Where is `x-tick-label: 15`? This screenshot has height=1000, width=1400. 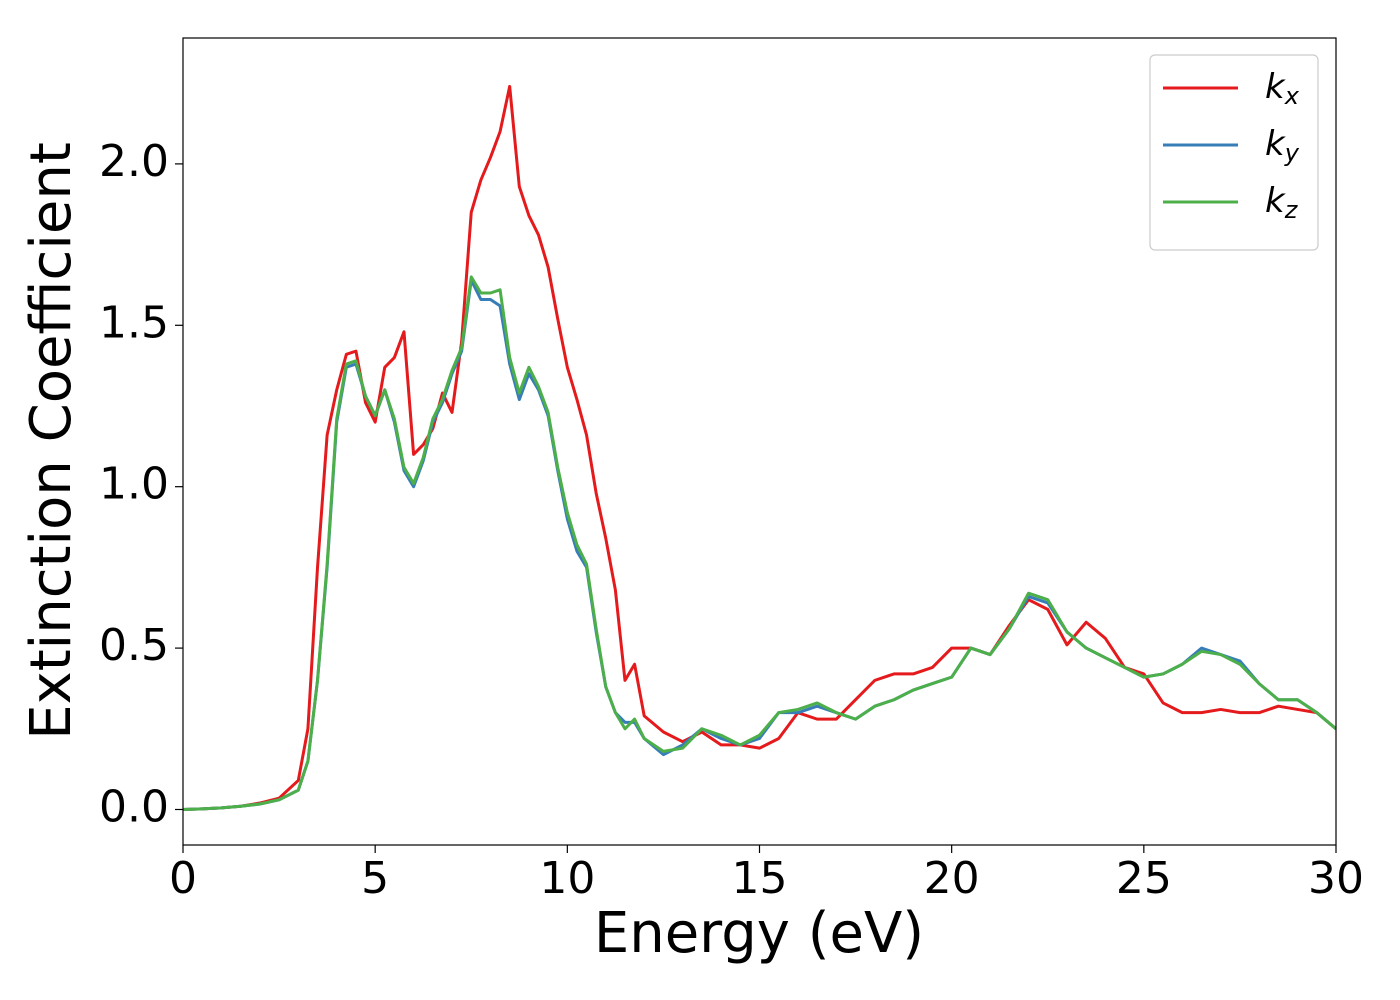 x-tick-label: 15 is located at coordinates (760, 878).